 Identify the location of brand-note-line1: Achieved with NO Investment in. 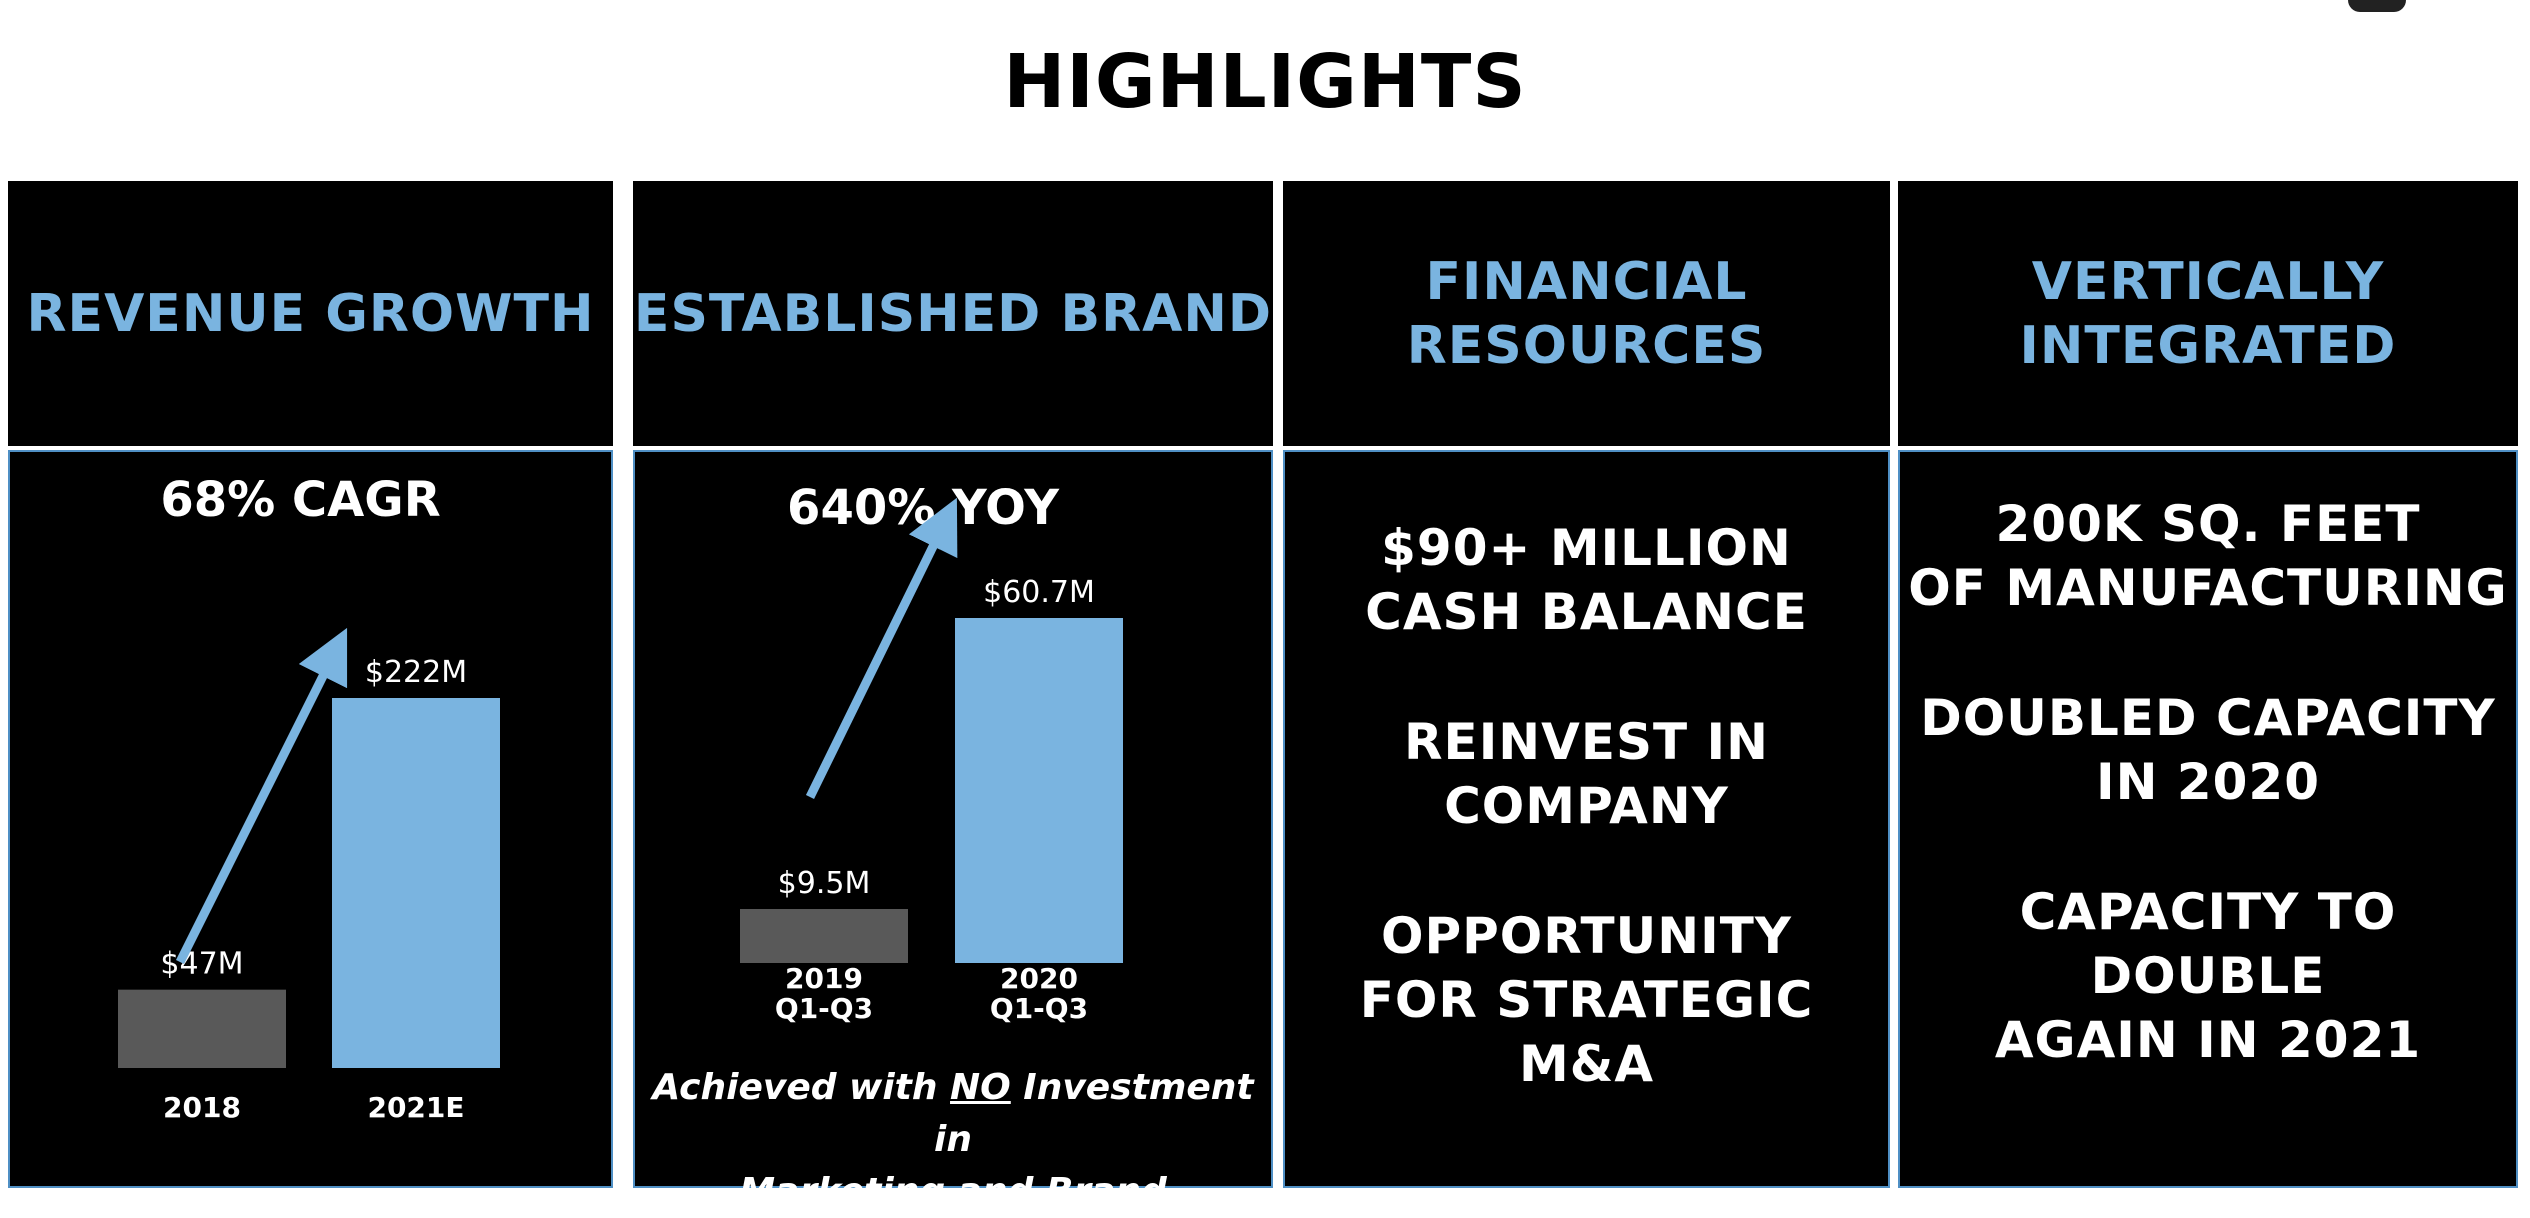
(953, 1114).